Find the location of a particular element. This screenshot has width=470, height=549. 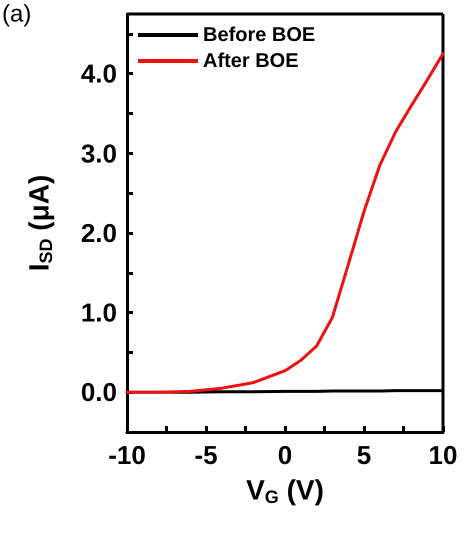

x-tick-label: 10 is located at coordinates (443, 455).